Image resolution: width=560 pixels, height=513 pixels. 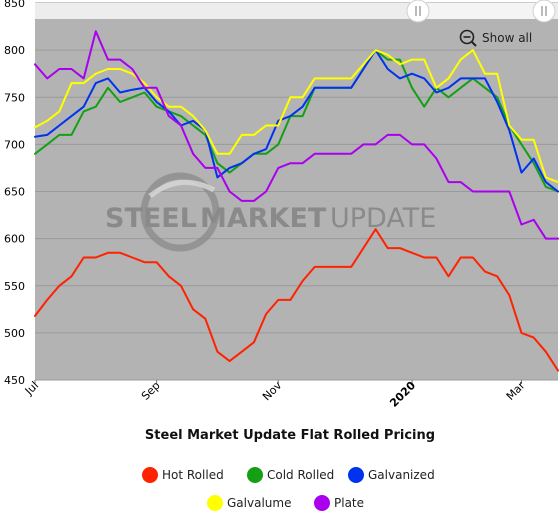 I want to click on zoom-out-handle, so click(x=473, y=43).